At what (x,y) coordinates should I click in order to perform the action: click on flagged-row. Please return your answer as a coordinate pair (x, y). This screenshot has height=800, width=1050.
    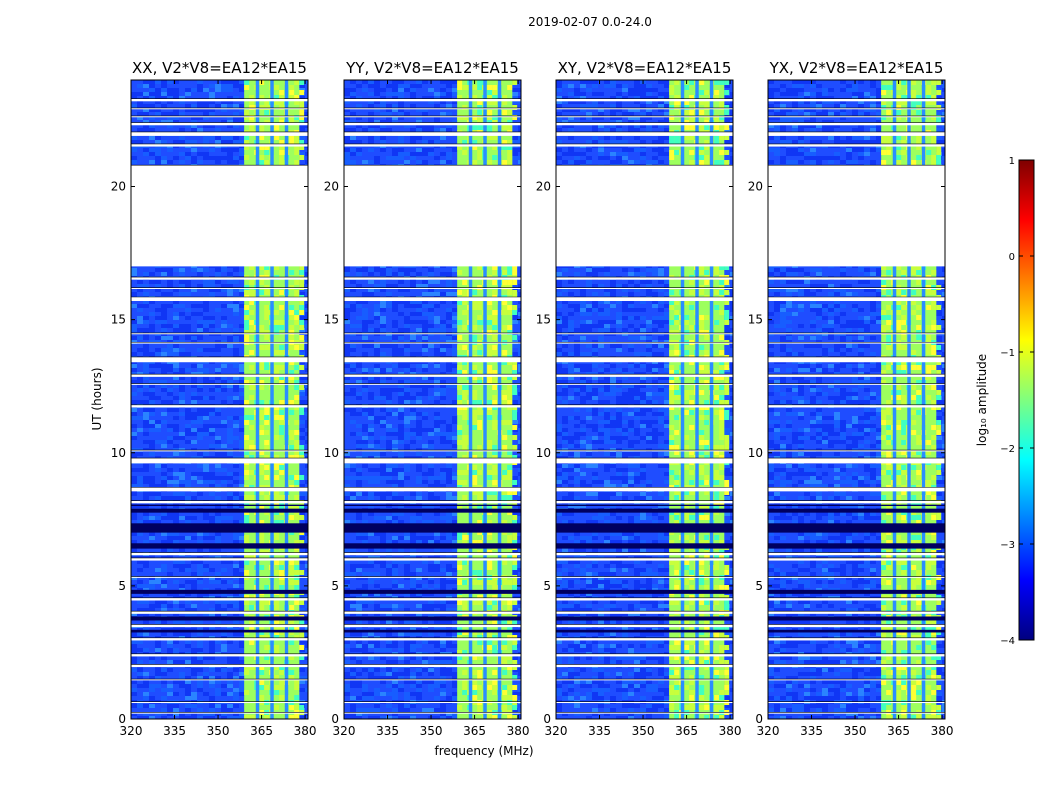
    Looking at the image, I should click on (219, 626).